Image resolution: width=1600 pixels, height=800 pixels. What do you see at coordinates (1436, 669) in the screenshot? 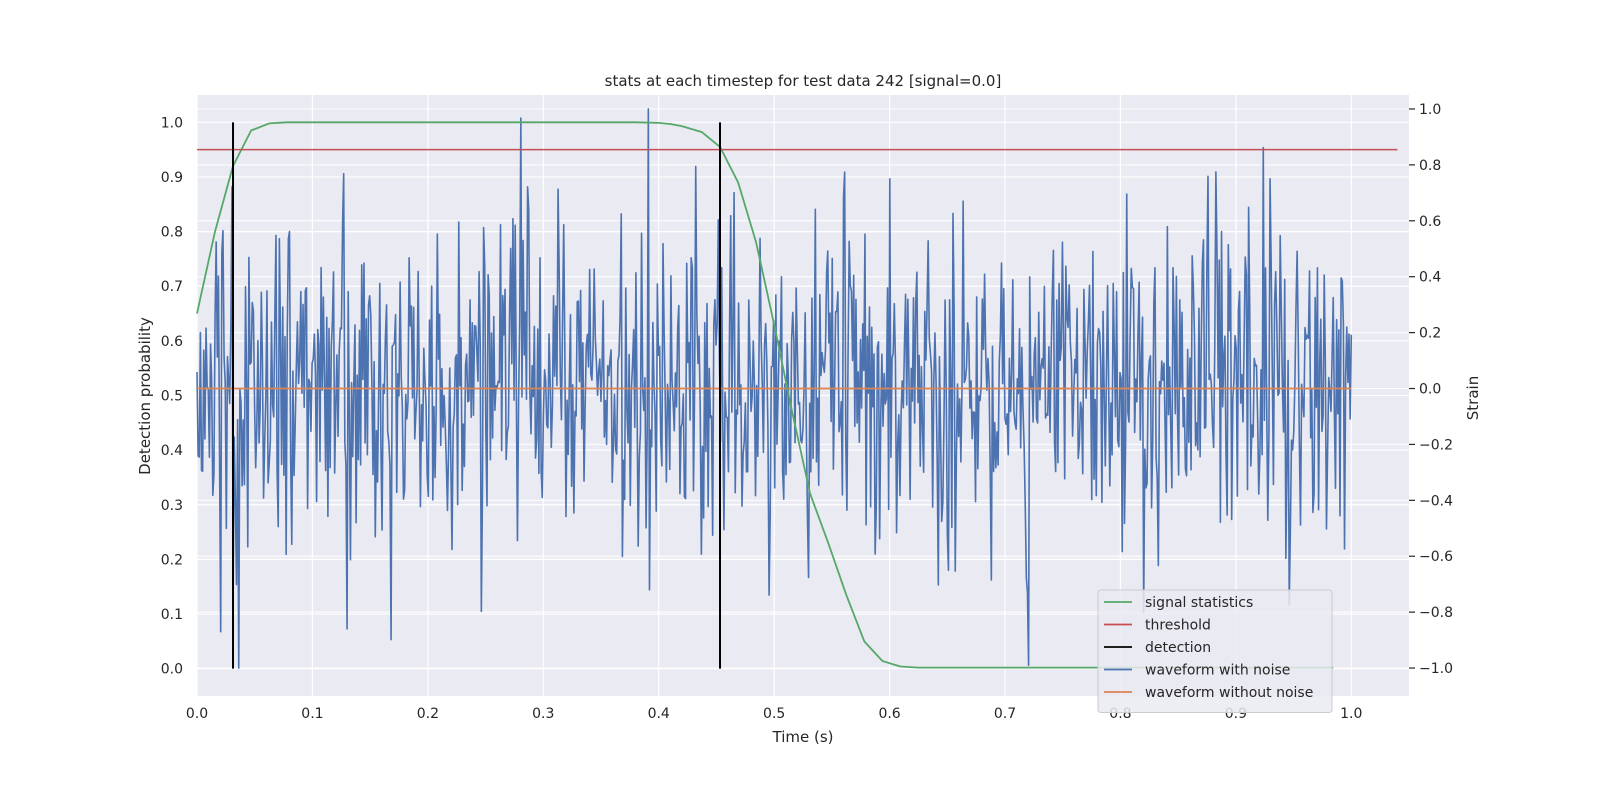
I see `y2-tick-label: −1.0` at bounding box center [1436, 669].